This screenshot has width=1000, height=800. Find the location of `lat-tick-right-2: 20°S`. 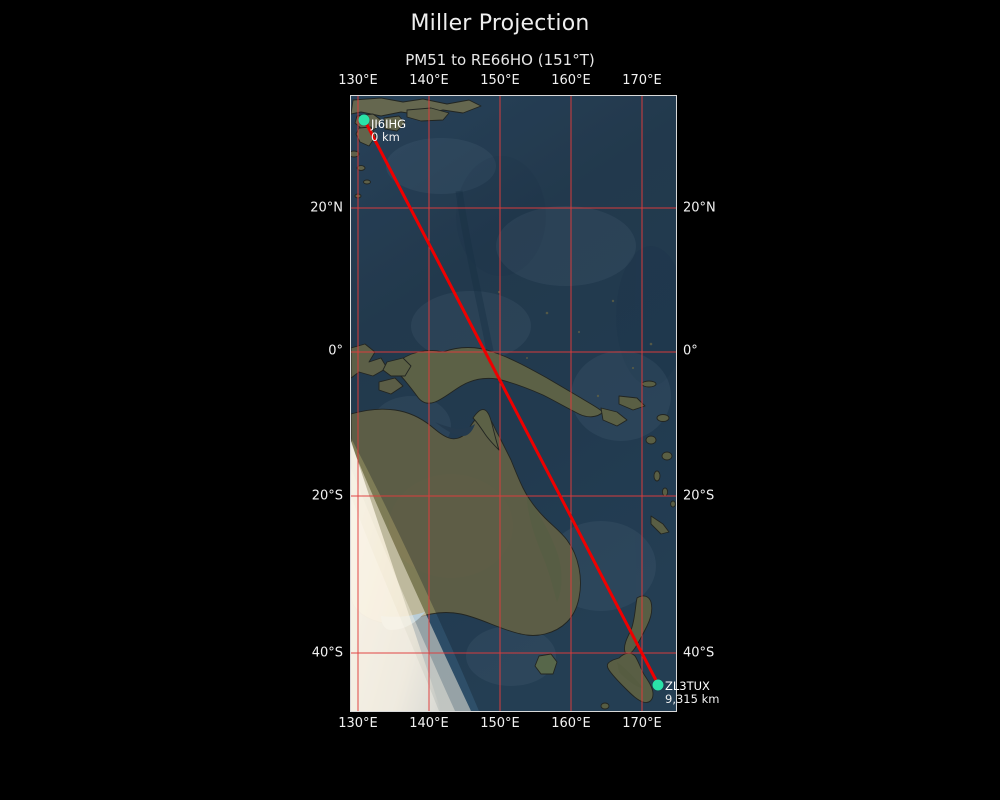

lat-tick-right-2: 20°S is located at coordinates (699, 496).